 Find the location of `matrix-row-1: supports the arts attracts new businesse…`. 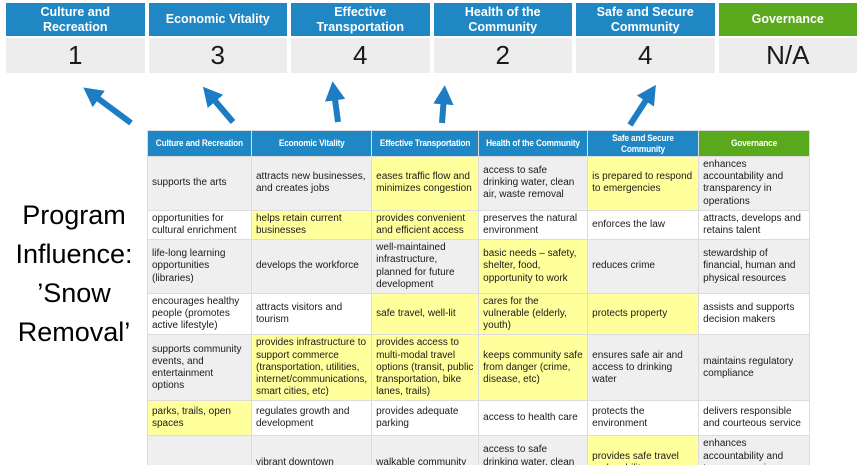

matrix-row-1: supports the arts attracts new businesse… is located at coordinates (479, 183).